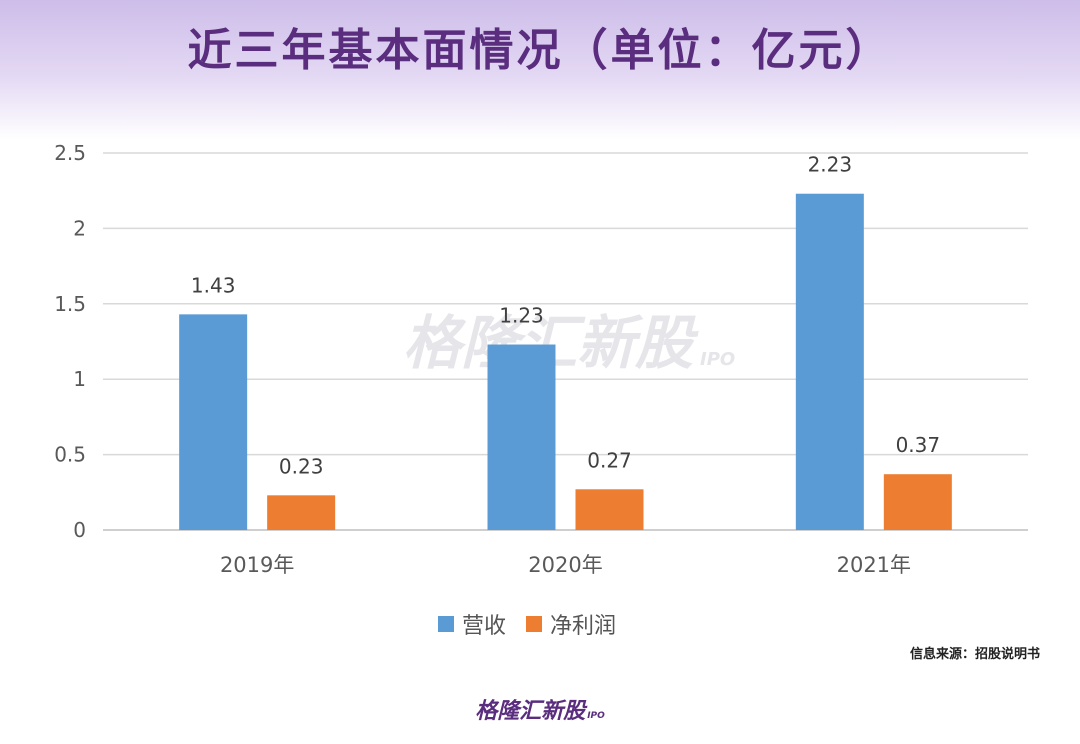 This screenshot has width=1080, height=744. What do you see at coordinates (974, 654) in the screenshot?
I see `source-note: 信息来源：招股说明书` at bounding box center [974, 654].